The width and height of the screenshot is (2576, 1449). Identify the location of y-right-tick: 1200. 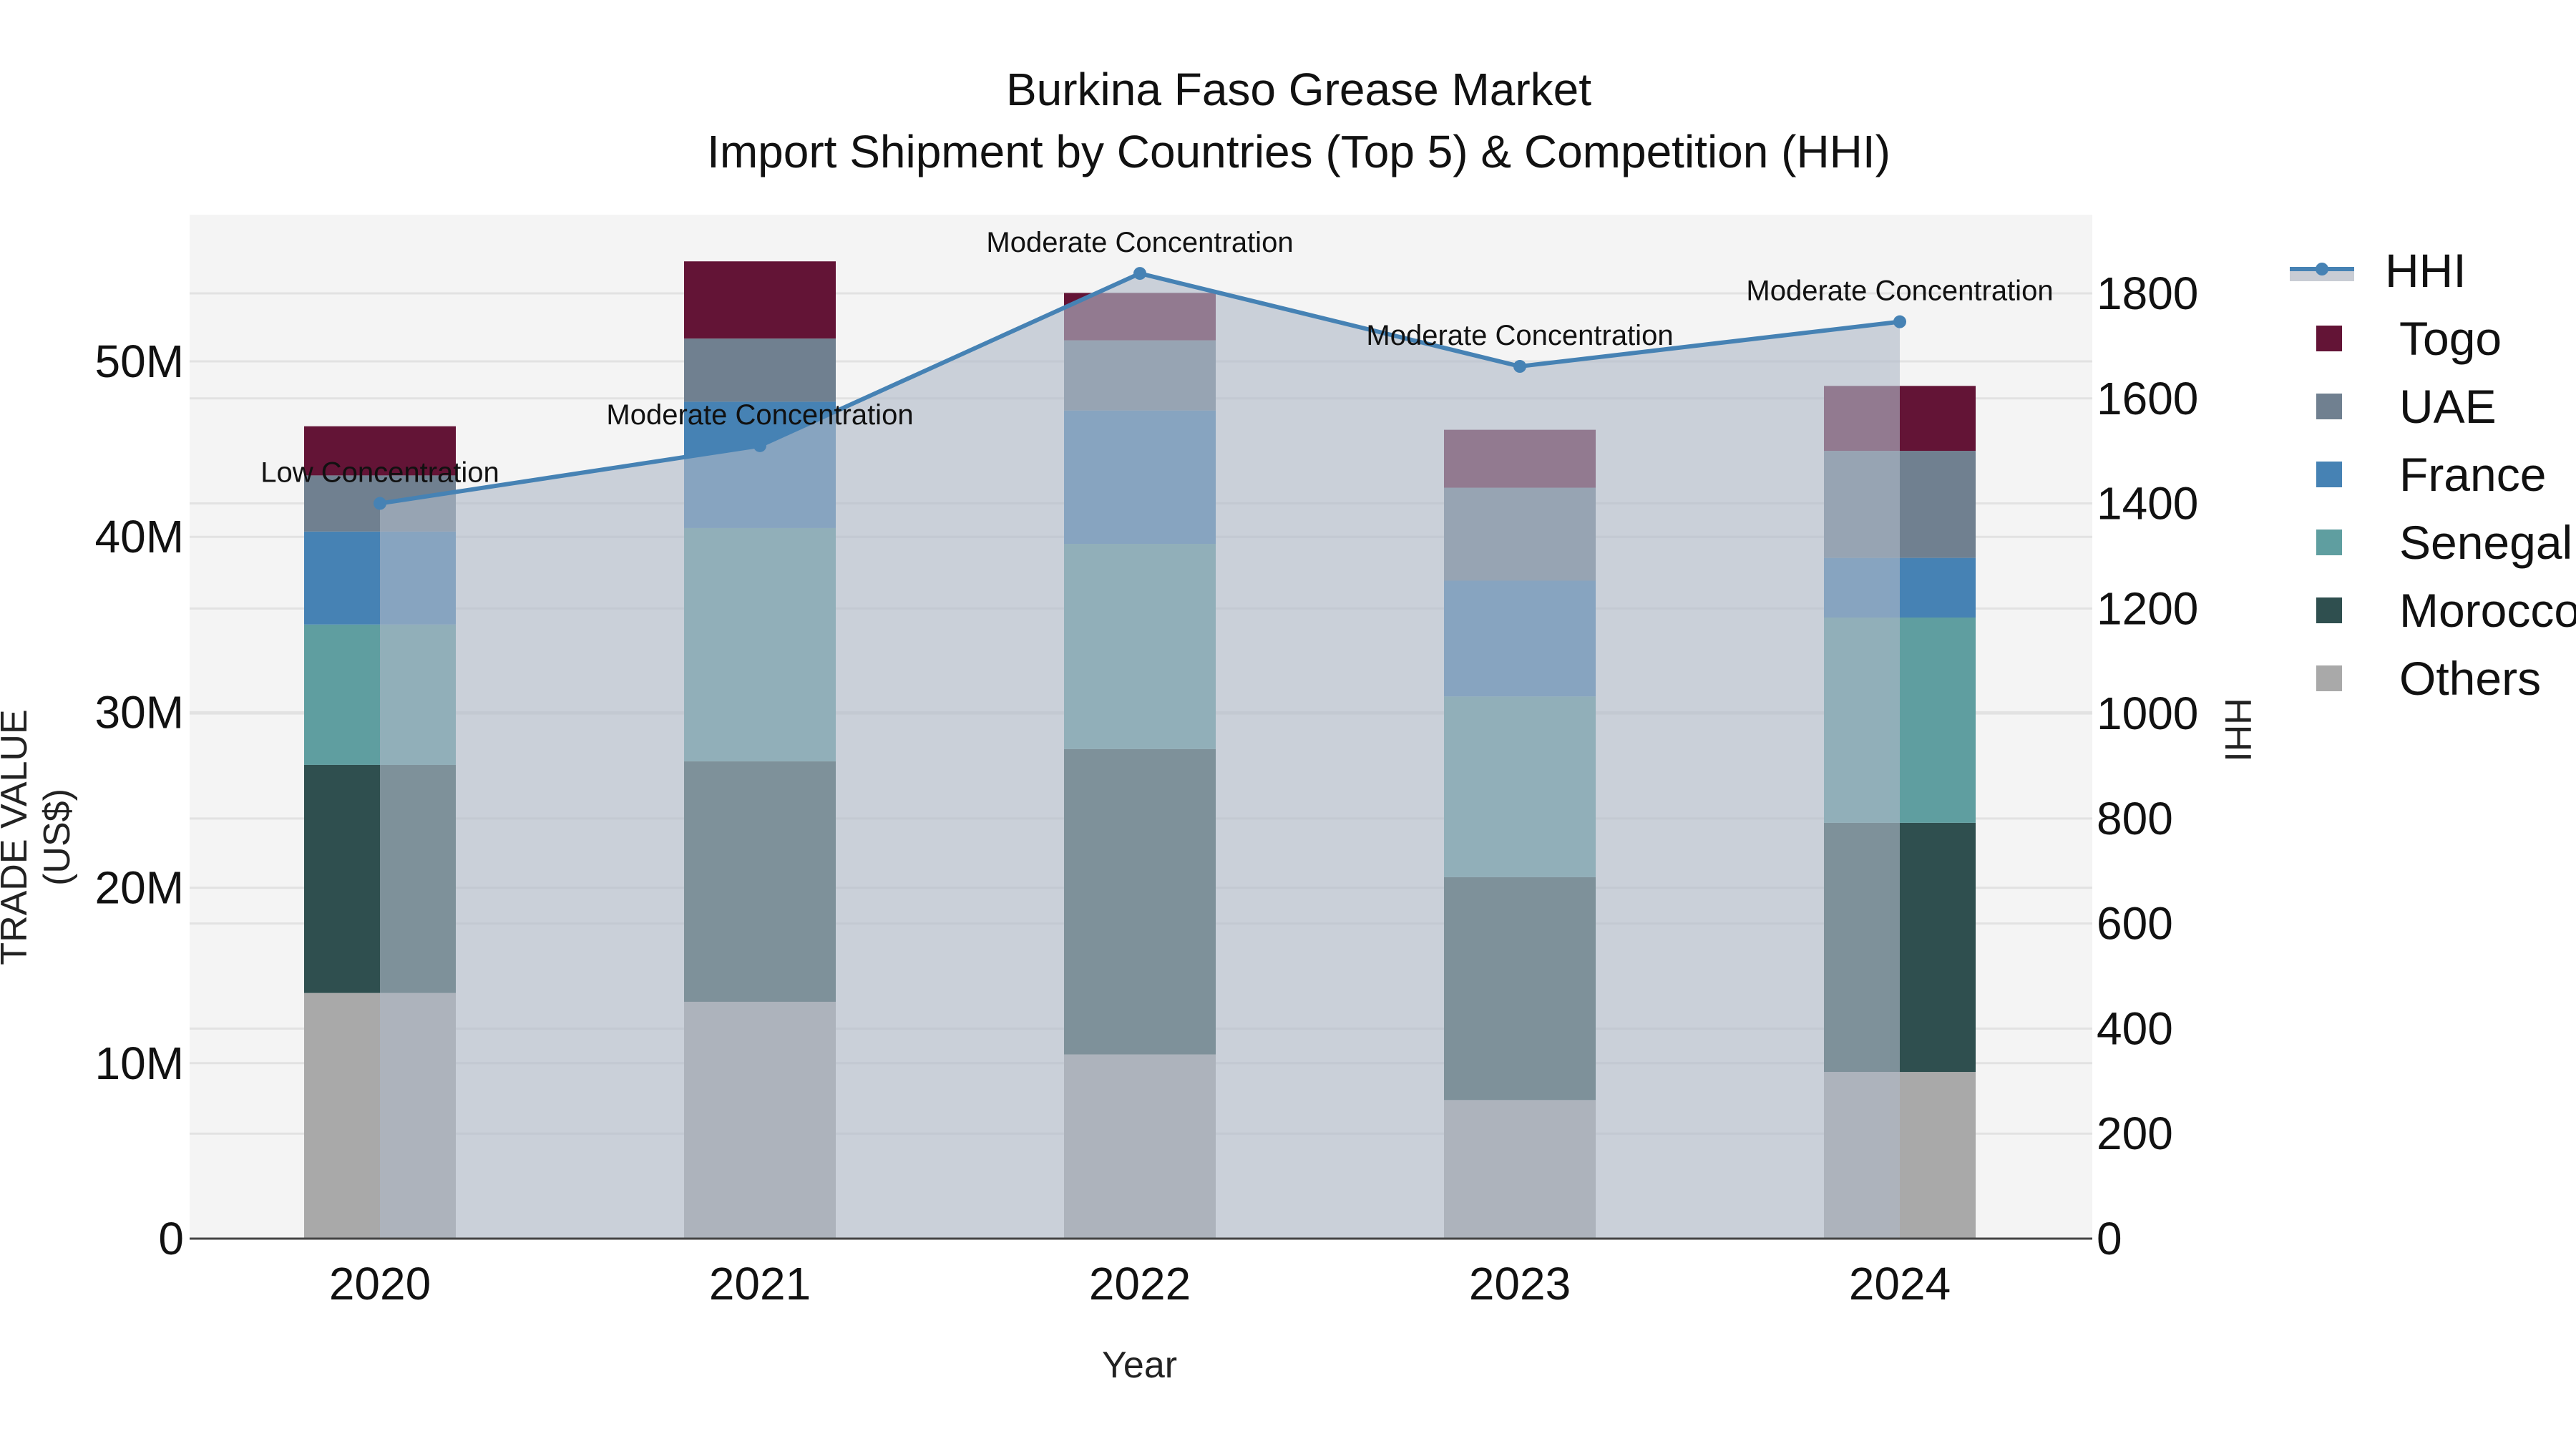
(2147, 608).